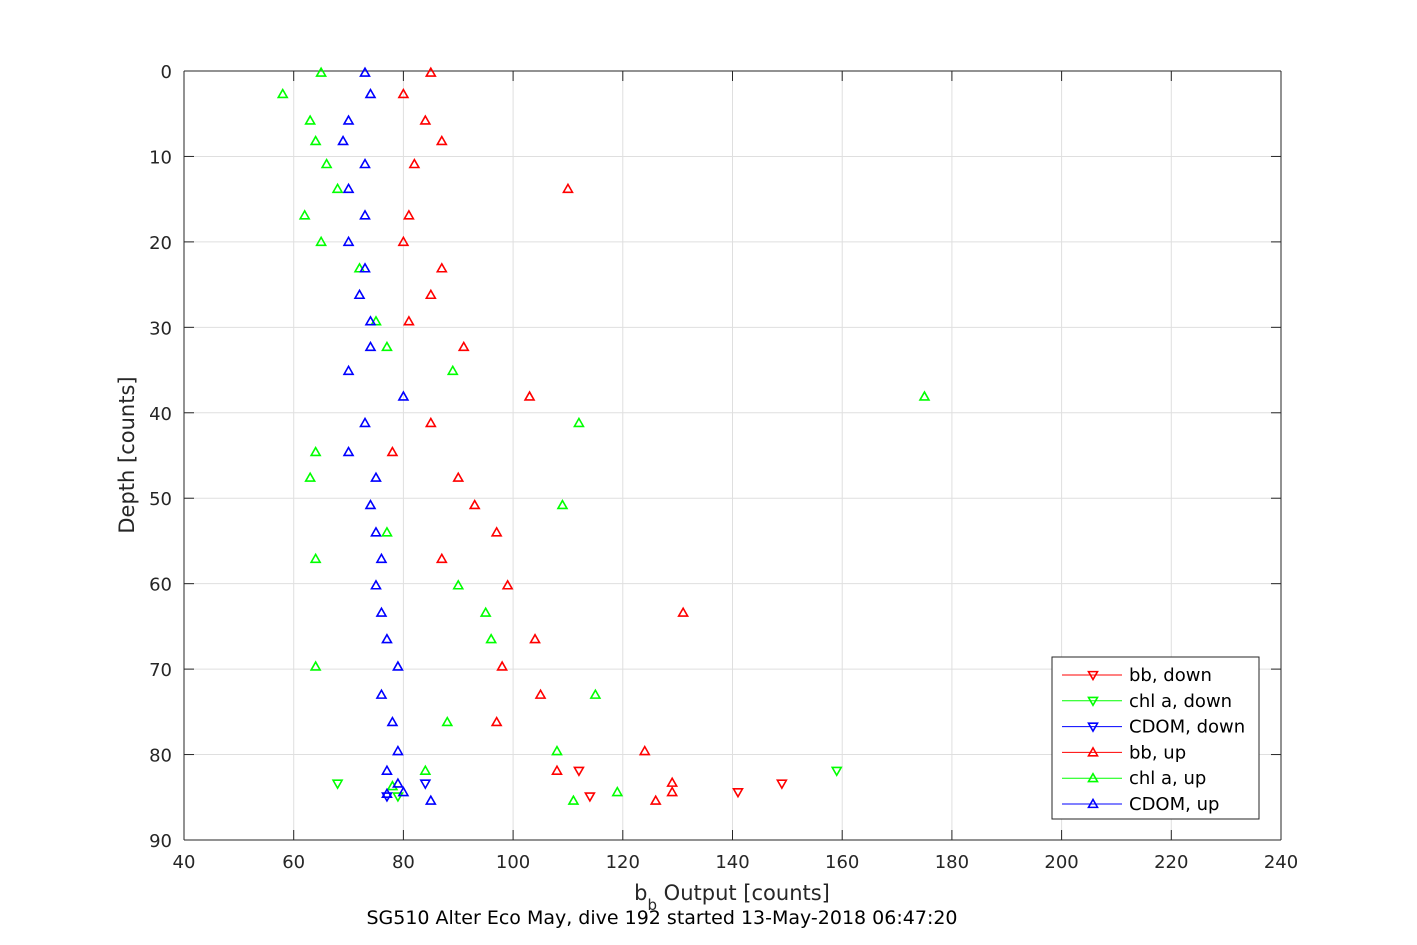  I want to click on x-axis-label-rest: Output [counts], so click(743, 893).